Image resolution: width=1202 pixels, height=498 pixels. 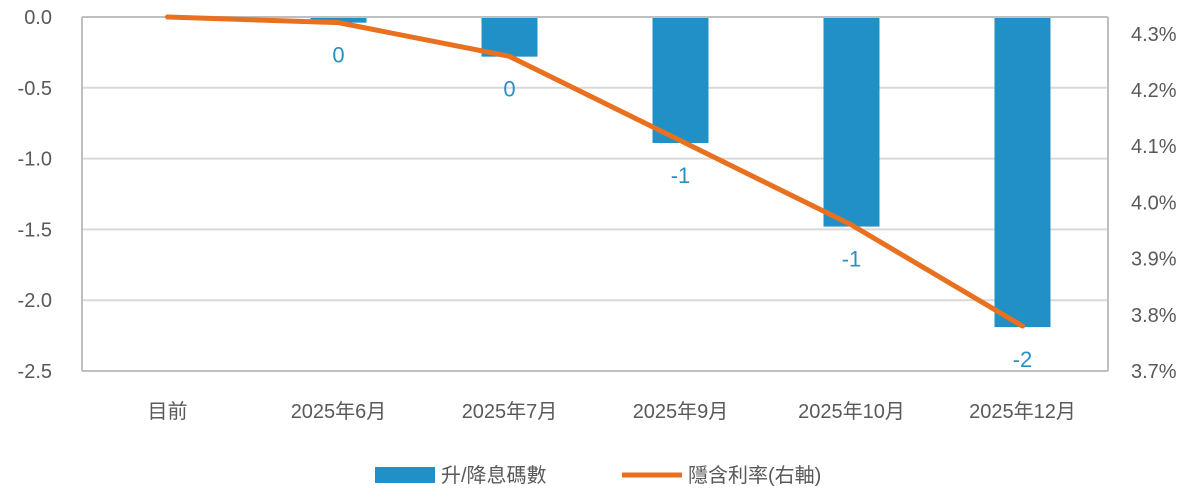 I want to click on x-tick-label: 目前, so click(x=168, y=411).